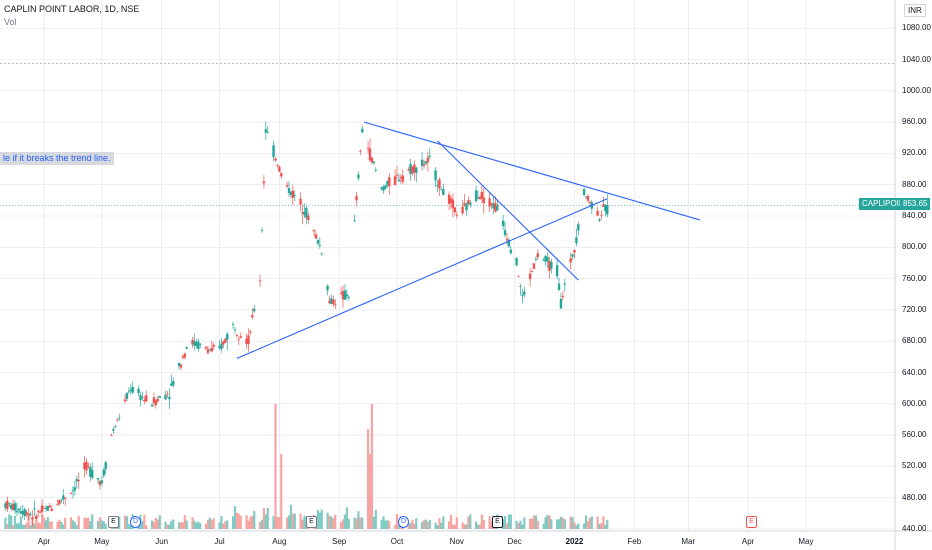 The width and height of the screenshot is (932, 550). Describe the element at coordinates (915, 204) in the screenshot. I see `last-price-tag: 853.65` at that location.